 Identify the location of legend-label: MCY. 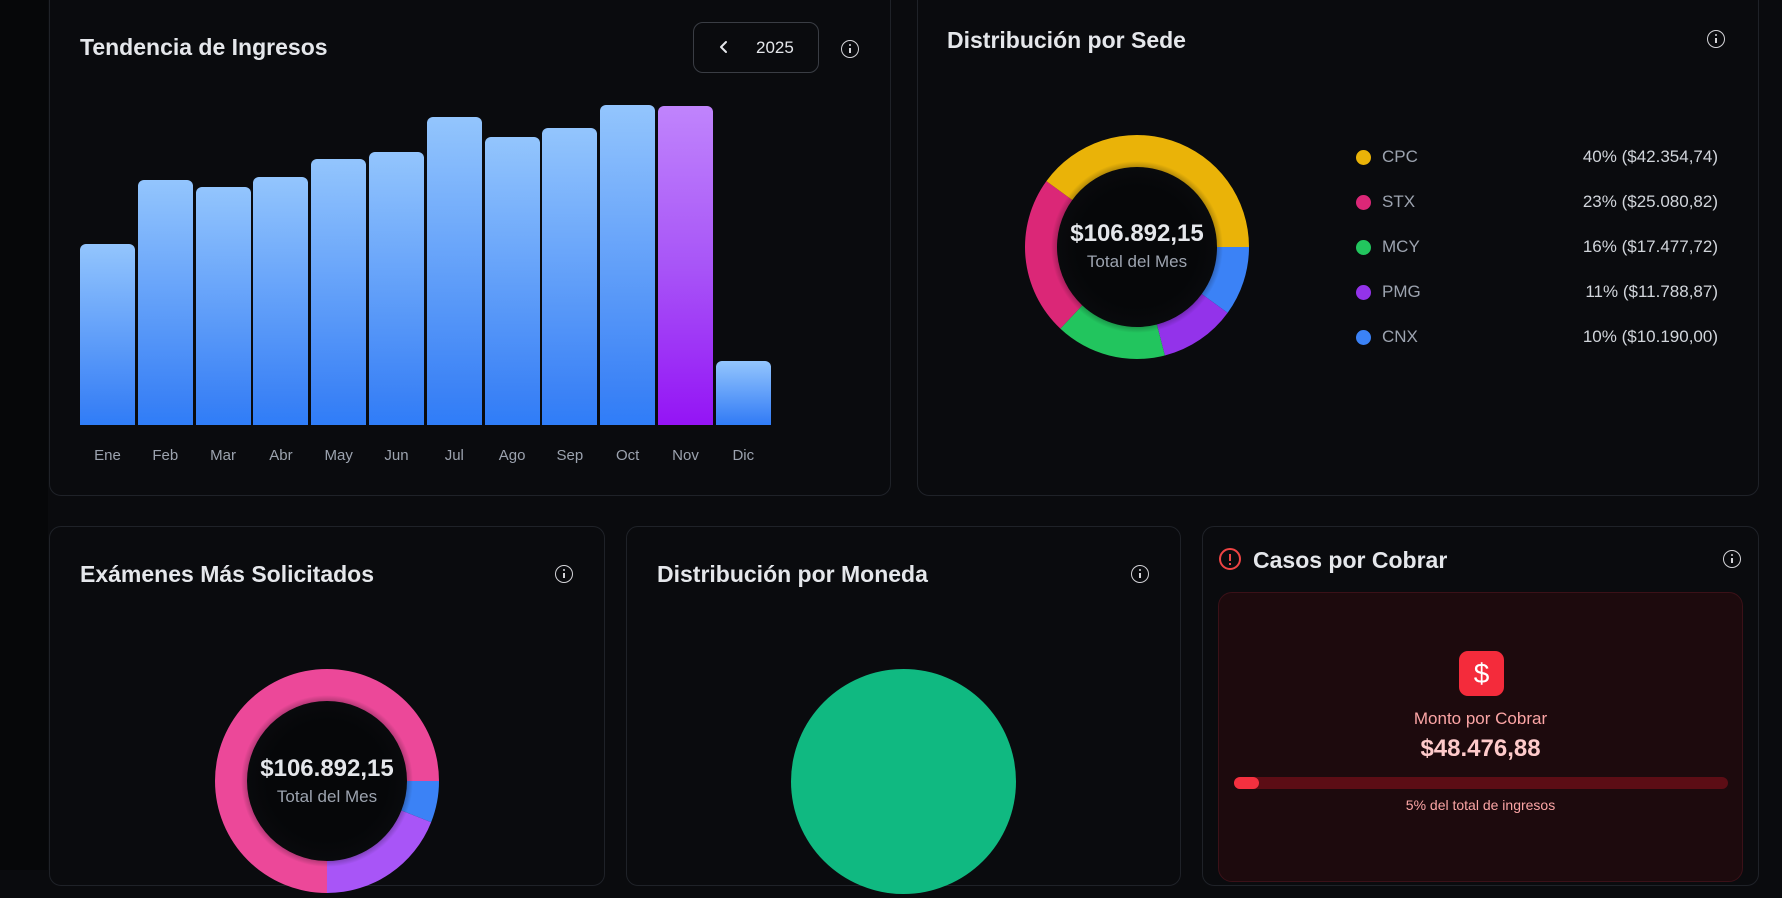
(1401, 246).